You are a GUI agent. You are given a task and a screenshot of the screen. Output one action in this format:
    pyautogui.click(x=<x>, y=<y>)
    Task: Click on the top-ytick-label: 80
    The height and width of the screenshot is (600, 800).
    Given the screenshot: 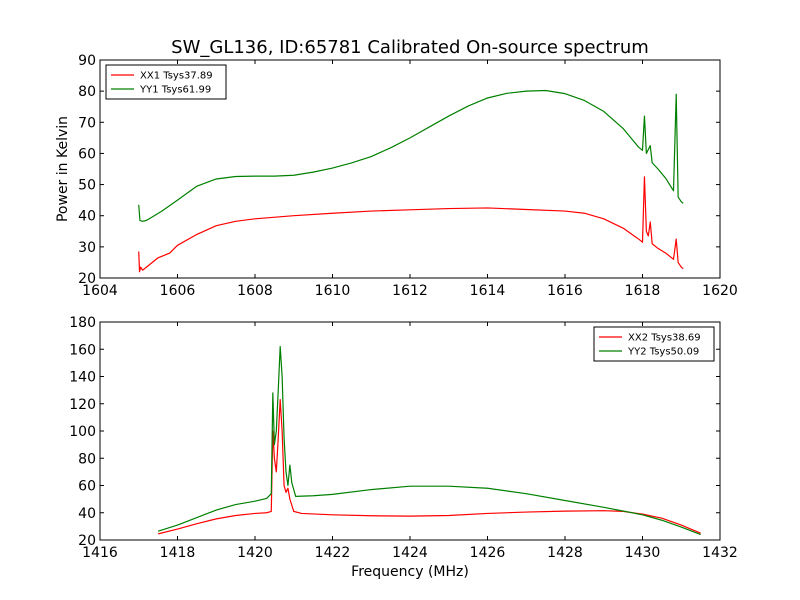 What is the action you would take?
    pyautogui.click(x=87, y=92)
    